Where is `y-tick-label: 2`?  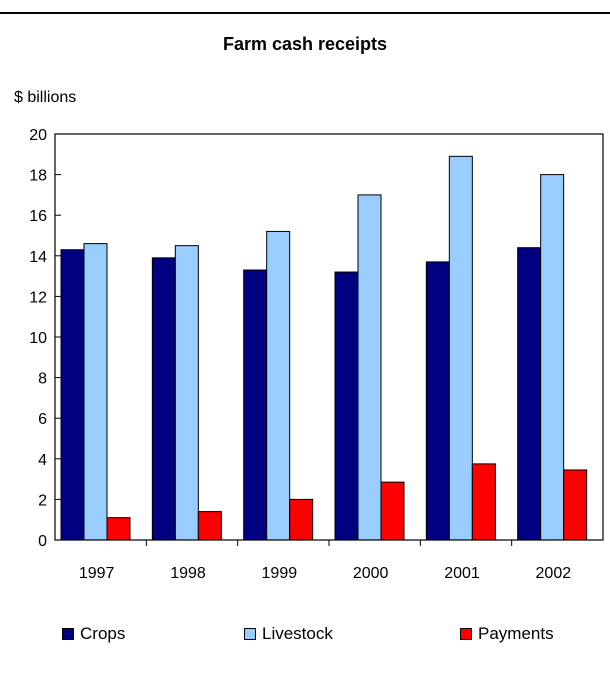 y-tick-label: 2 is located at coordinates (42, 500).